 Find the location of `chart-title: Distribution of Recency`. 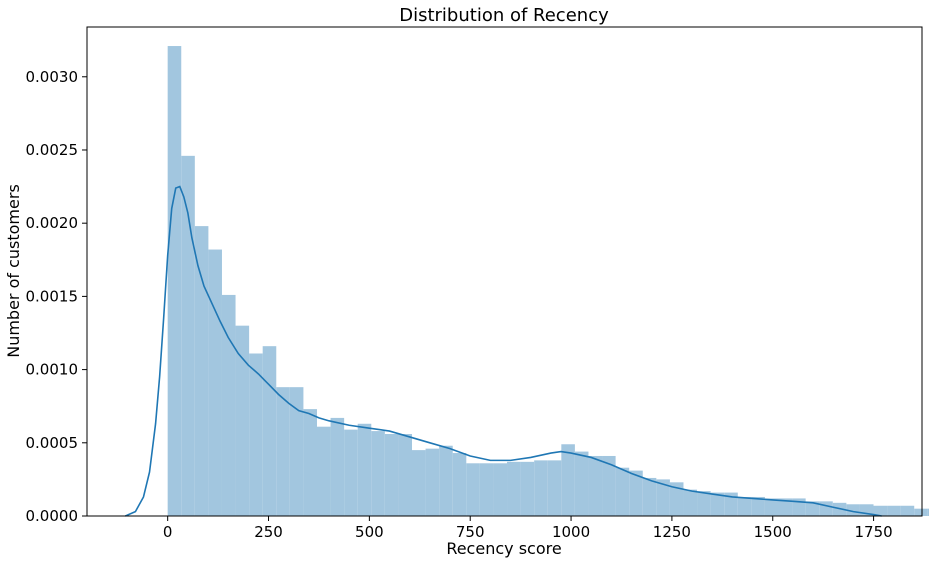

chart-title: Distribution of Recency is located at coordinates (504, 15).